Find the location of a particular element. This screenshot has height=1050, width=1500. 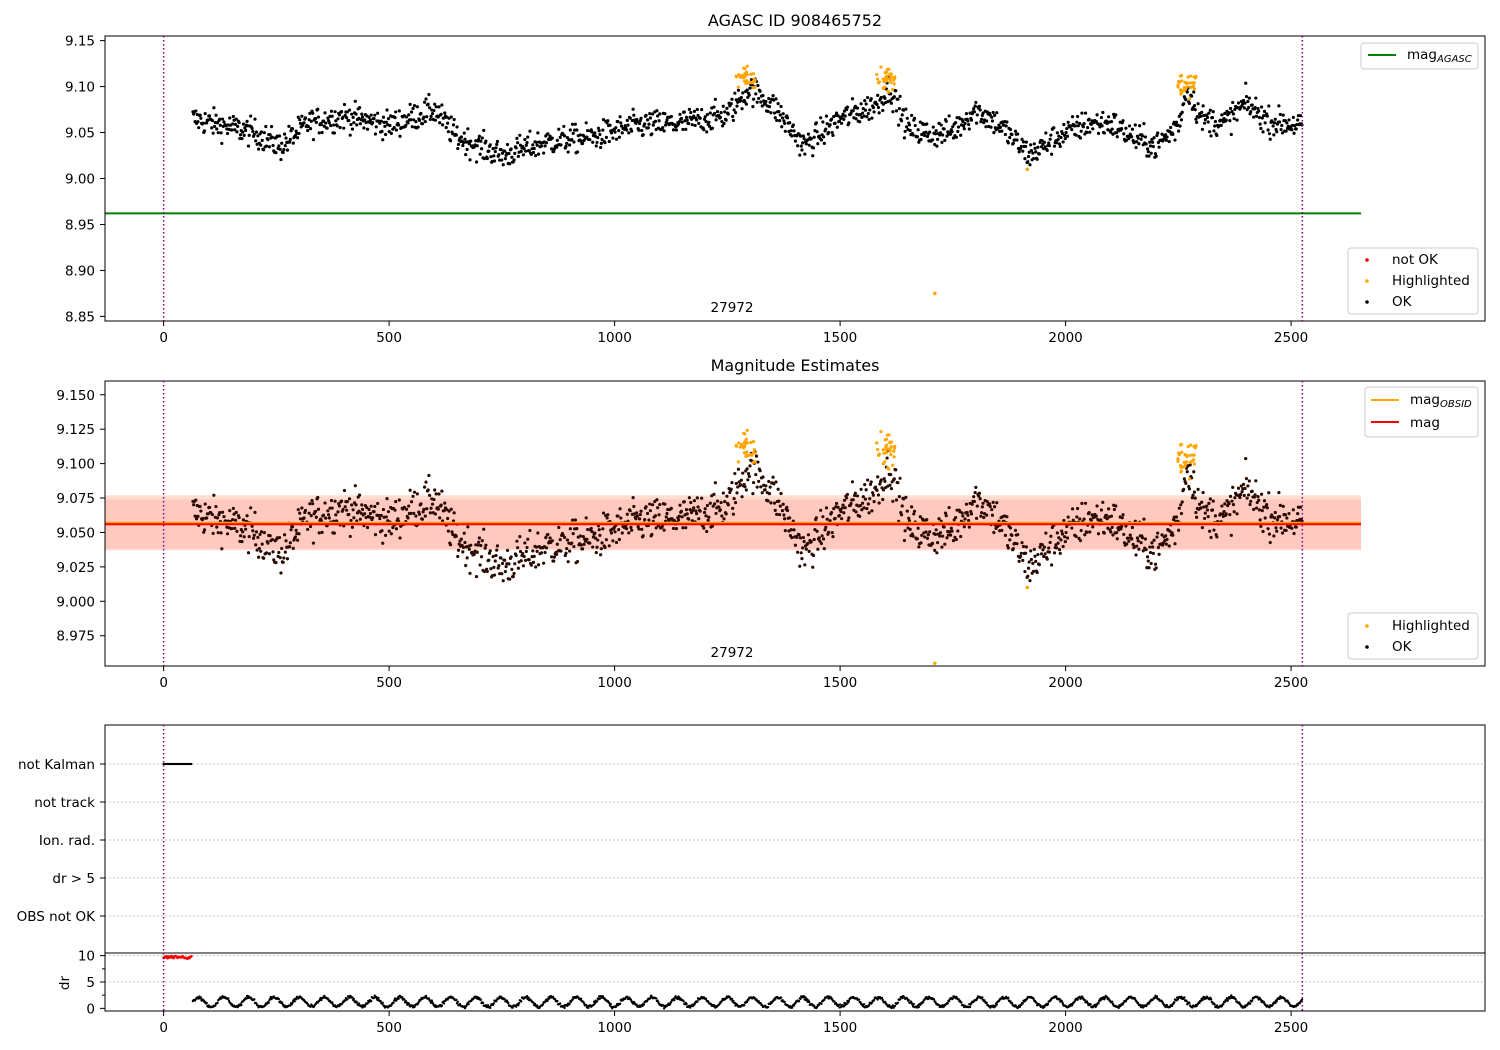

p2-ytick-label: 9.000 is located at coordinates (75, 602).